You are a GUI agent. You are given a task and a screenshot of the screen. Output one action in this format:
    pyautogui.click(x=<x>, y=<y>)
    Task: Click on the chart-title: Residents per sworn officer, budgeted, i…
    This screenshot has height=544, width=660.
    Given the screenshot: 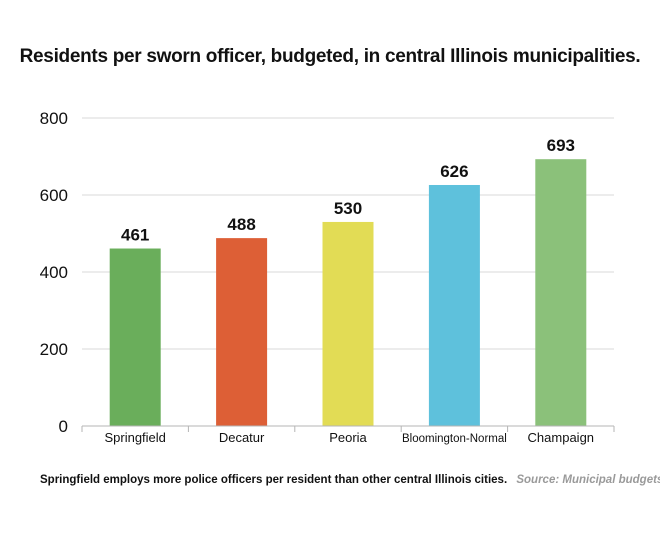 What is the action you would take?
    pyautogui.click(x=330, y=56)
    